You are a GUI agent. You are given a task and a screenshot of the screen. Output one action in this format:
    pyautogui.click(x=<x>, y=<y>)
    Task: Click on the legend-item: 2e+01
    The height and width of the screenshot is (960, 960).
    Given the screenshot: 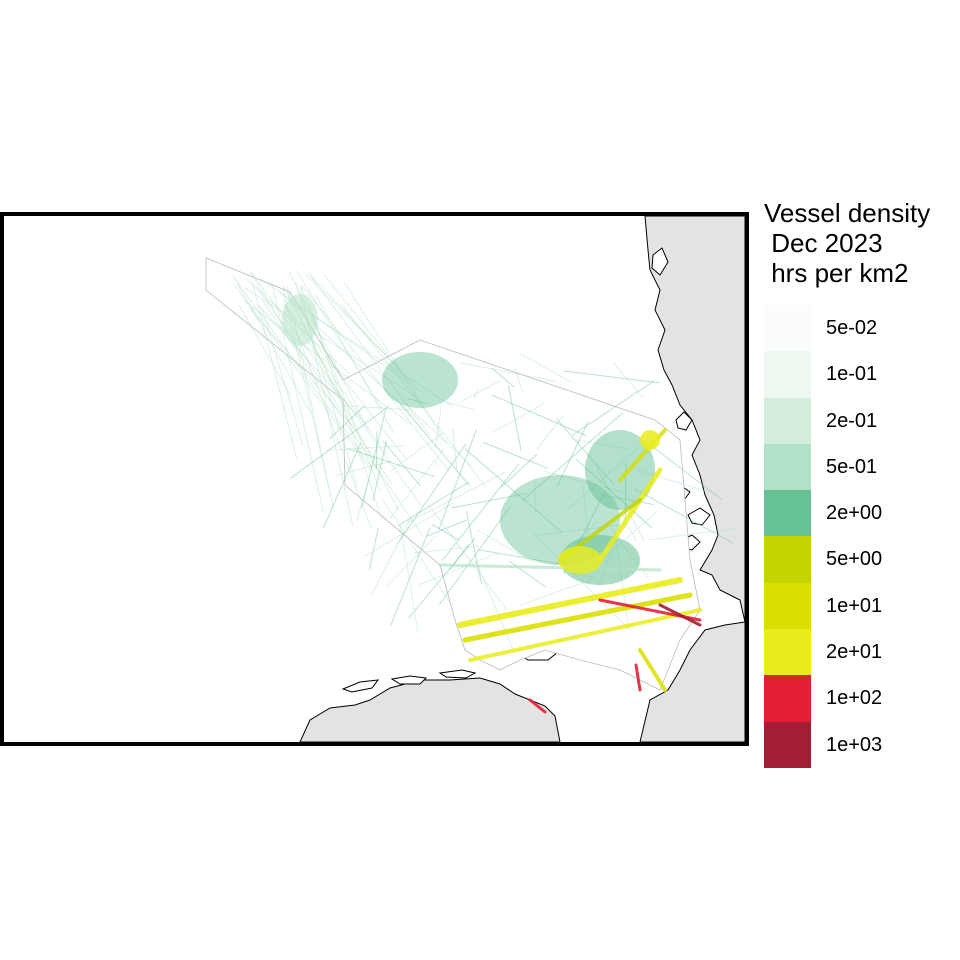 What is the action you would take?
    pyautogui.click(x=859, y=652)
    